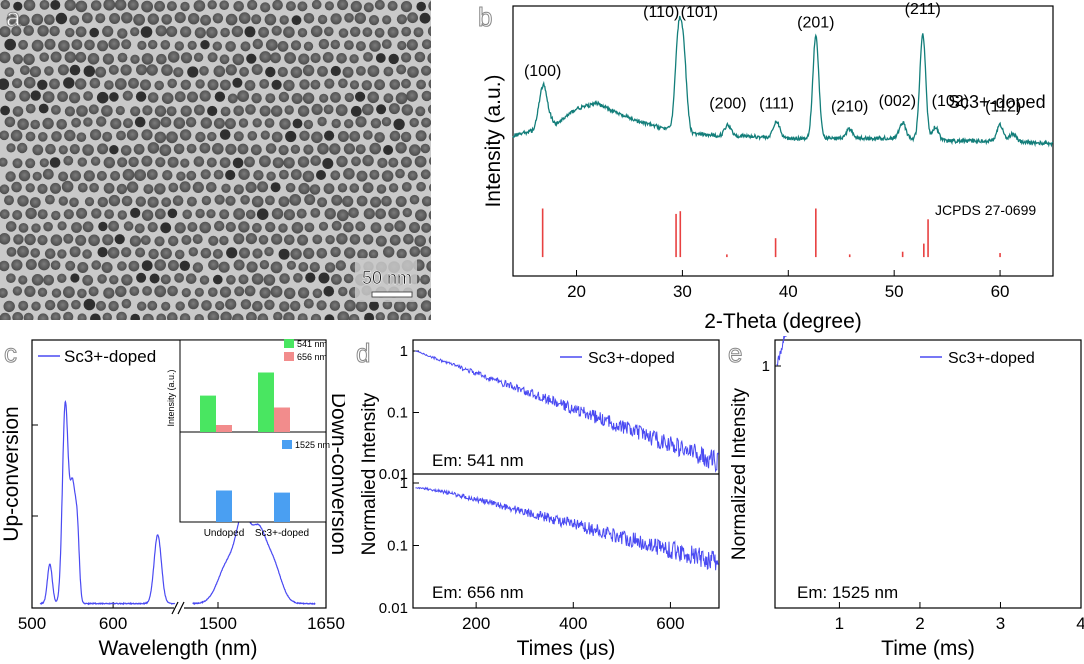 Image resolution: width=1084 pixels, height=664 pixels. What do you see at coordinates (661, 12) in the screenshot?
I see `peak-label: (110)` at bounding box center [661, 12].